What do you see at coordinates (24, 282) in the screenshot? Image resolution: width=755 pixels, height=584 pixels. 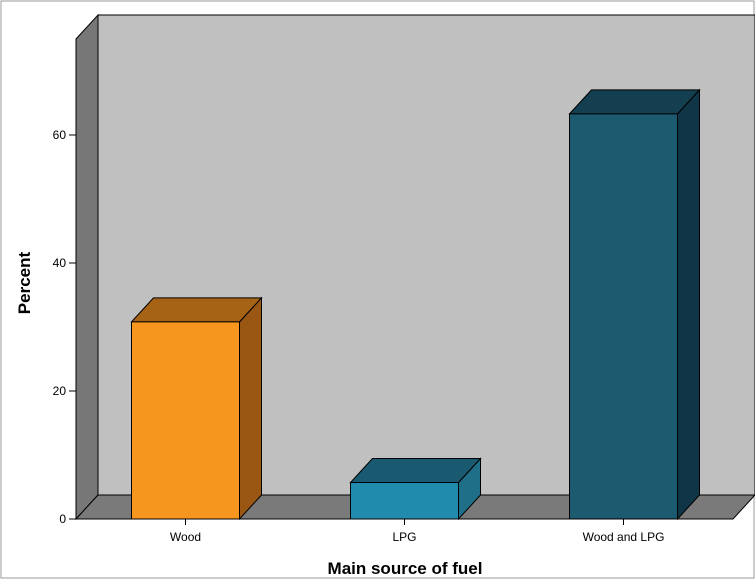 I see `y-axis-label: Percent` at bounding box center [24, 282].